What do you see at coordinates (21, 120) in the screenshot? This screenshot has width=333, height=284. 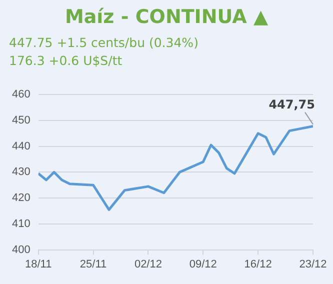 I see `y-tick-label: 450` at bounding box center [21, 120].